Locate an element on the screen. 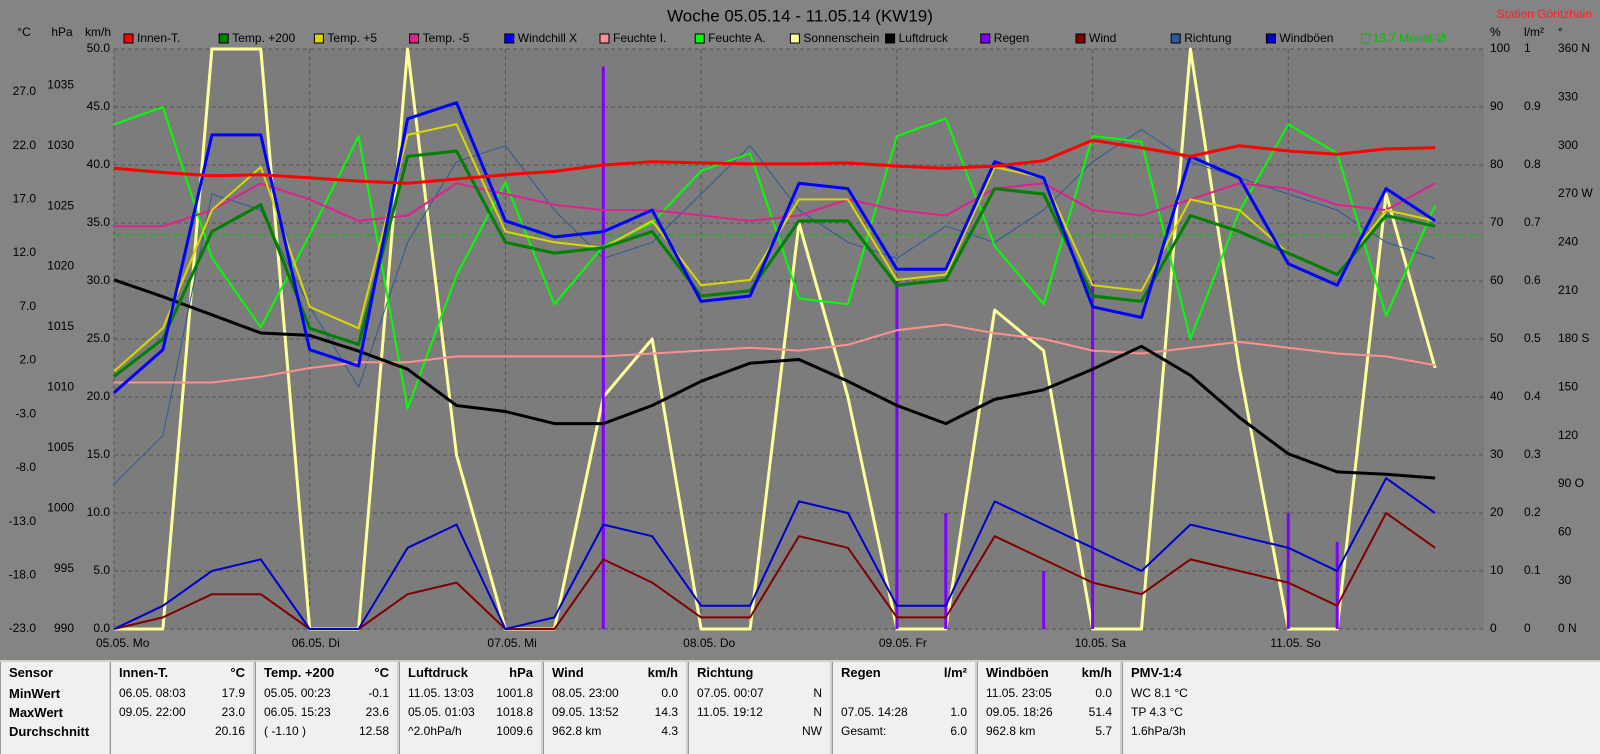 This screenshot has height=754, width=1600. y-tick-label: 0.2 is located at coordinates (1532, 512).